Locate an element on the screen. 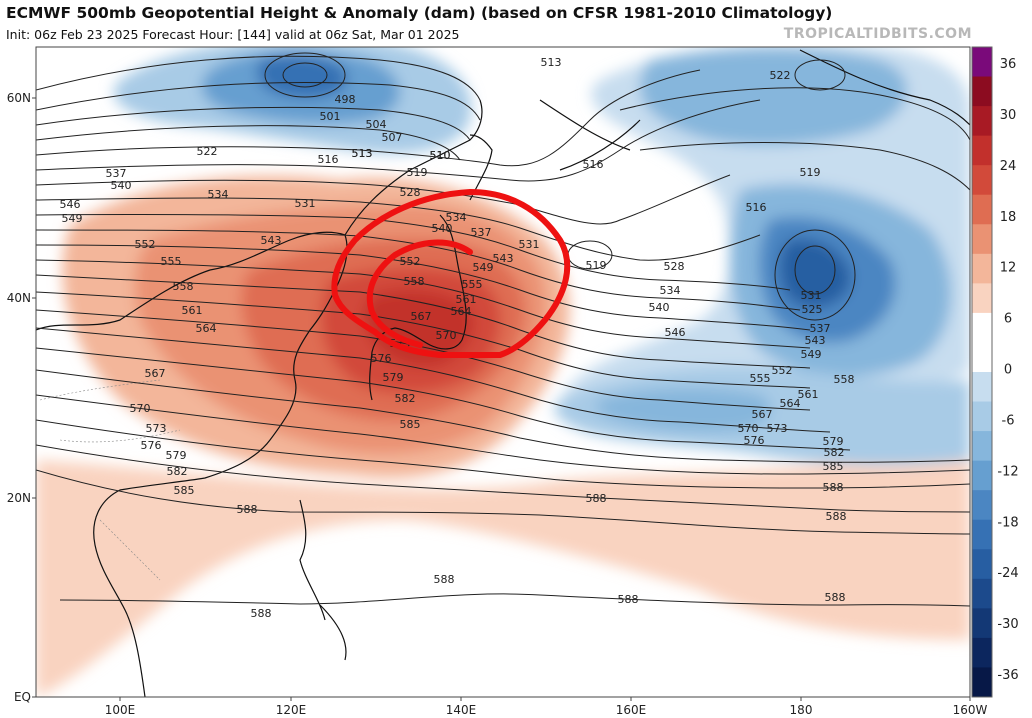 The height and width of the screenshot is (718, 1032). contour-label: 564 is located at coordinates (461, 311).